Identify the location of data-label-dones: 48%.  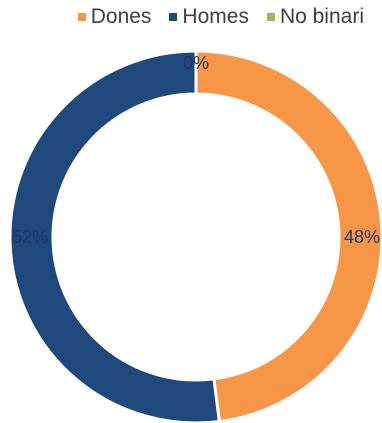
(362, 237).